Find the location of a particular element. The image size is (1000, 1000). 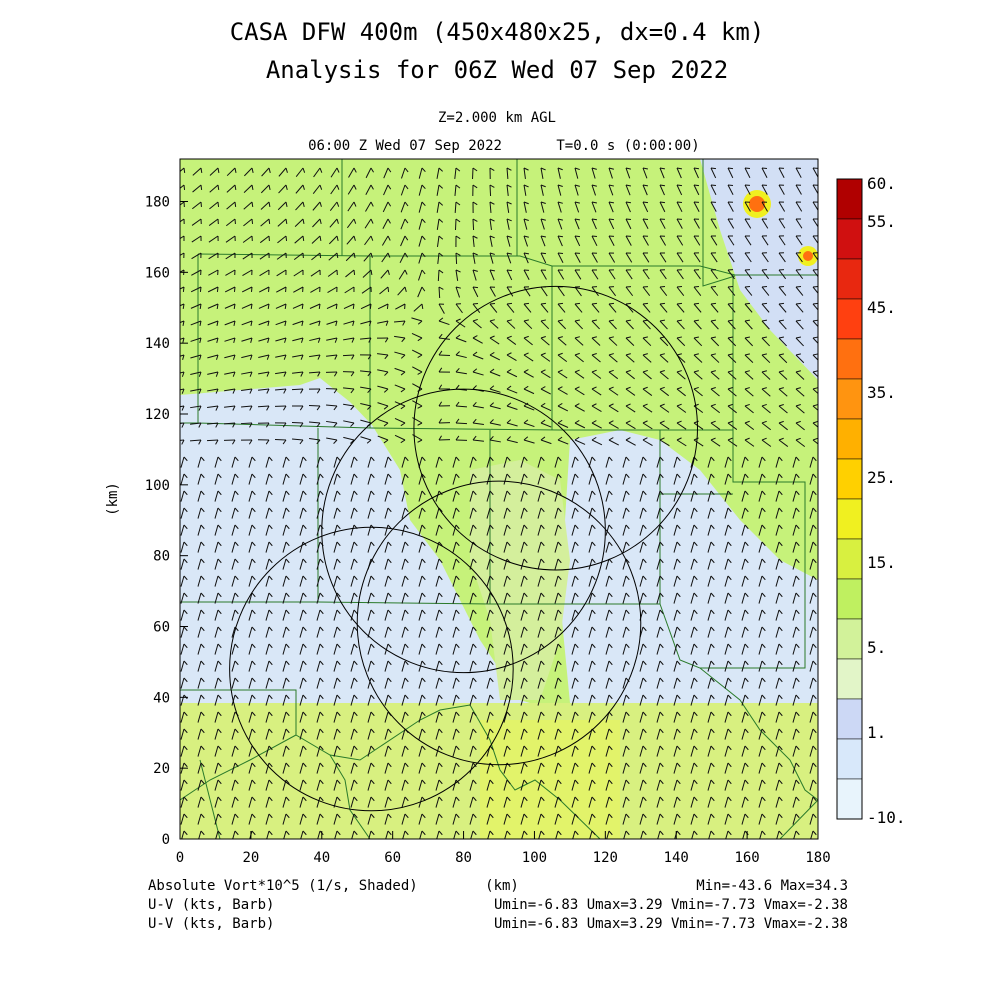

subtitle-level: Z=2.000 km AGL is located at coordinates (497, 118).